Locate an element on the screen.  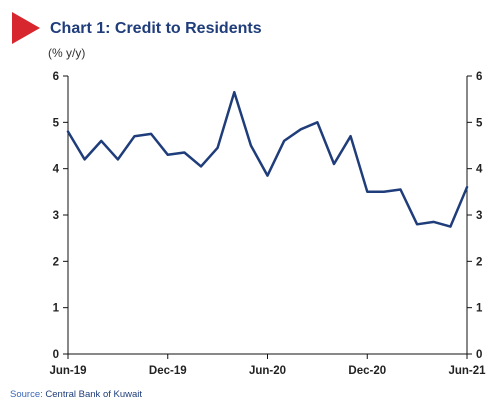
x-tick-label: Jun-20 is located at coordinates (267, 371).